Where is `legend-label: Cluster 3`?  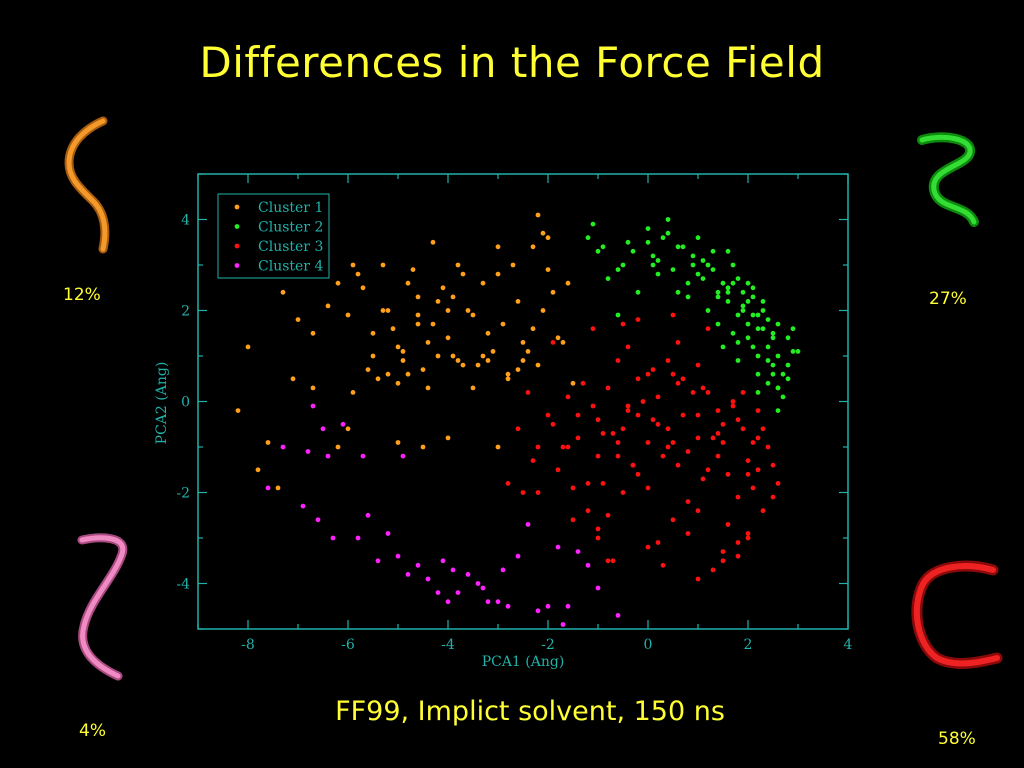 legend-label: Cluster 3 is located at coordinates (290, 247).